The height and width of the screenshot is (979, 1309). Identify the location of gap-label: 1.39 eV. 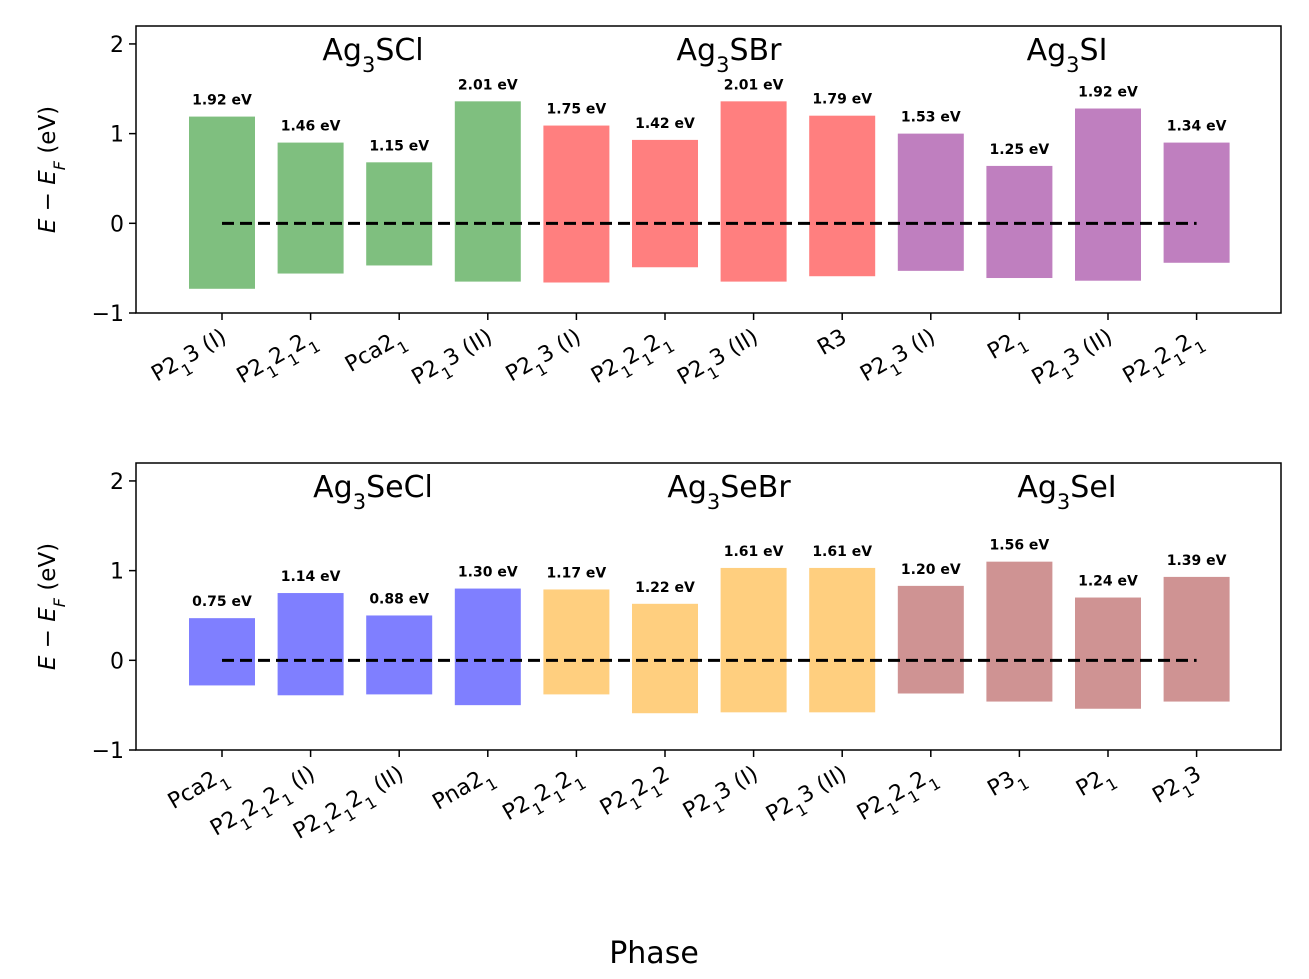
(1197, 561).